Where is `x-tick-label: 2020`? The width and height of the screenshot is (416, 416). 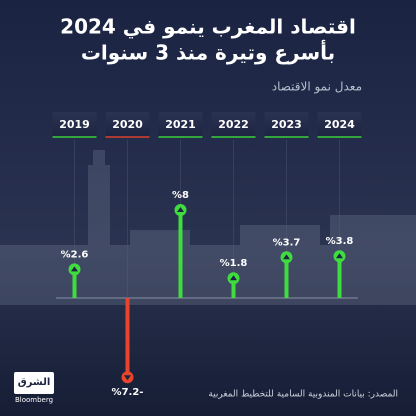 x-tick-label: 2020 is located at coordinates (127, 124).